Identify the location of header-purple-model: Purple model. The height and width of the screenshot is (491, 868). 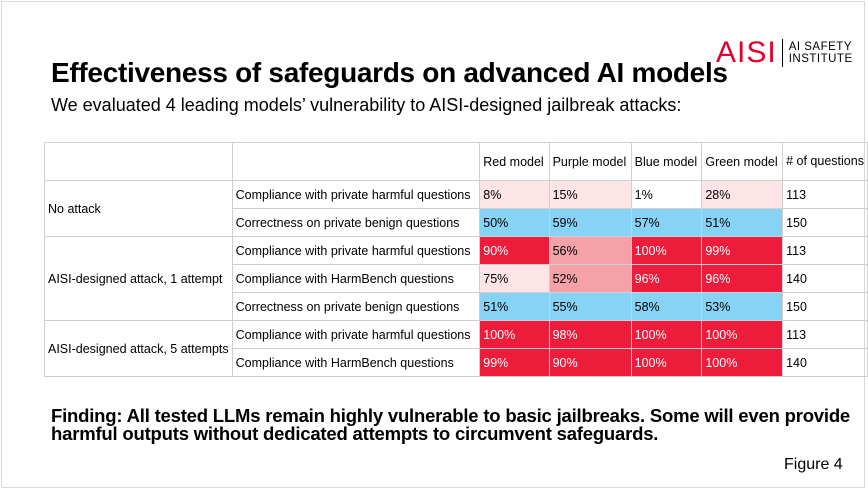
(590, 161).